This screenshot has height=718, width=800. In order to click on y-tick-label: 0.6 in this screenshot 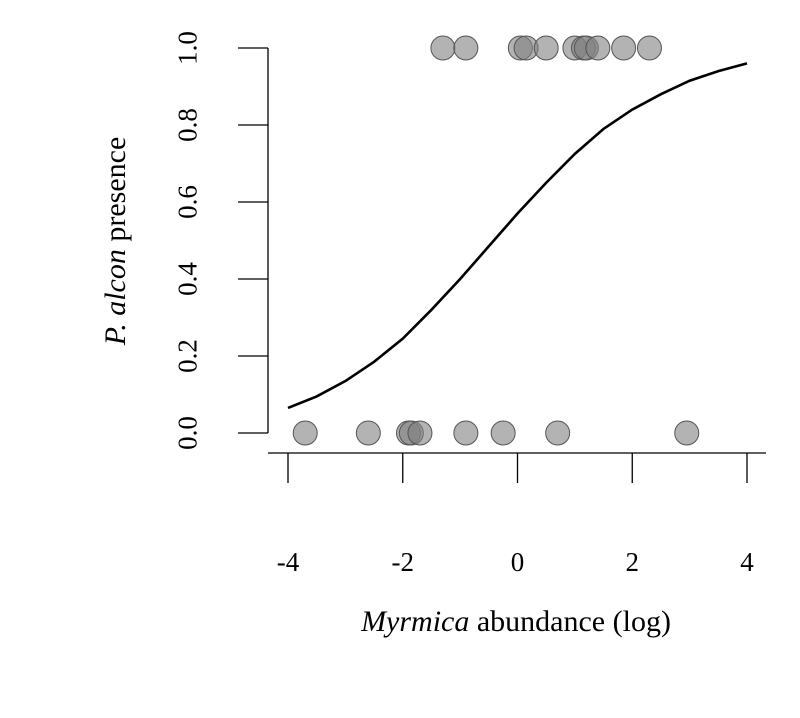, I will do `click(187, 202)`.